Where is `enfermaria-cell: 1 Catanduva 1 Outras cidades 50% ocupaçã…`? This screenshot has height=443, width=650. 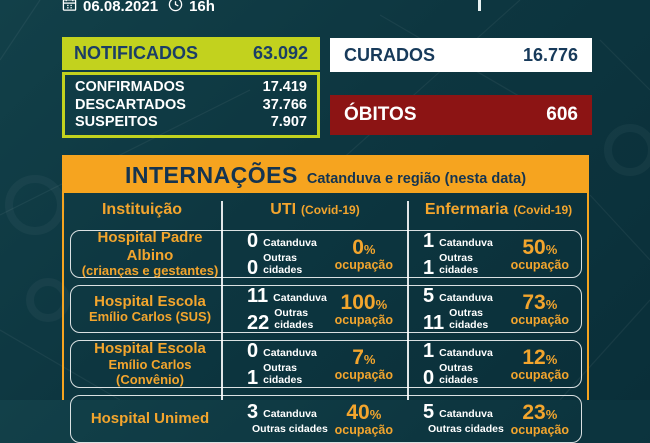 enfermaria-cell: 1 Catanduva 1 Outras cidades 50% ocupaçã… is located at coordinates (493, 254).